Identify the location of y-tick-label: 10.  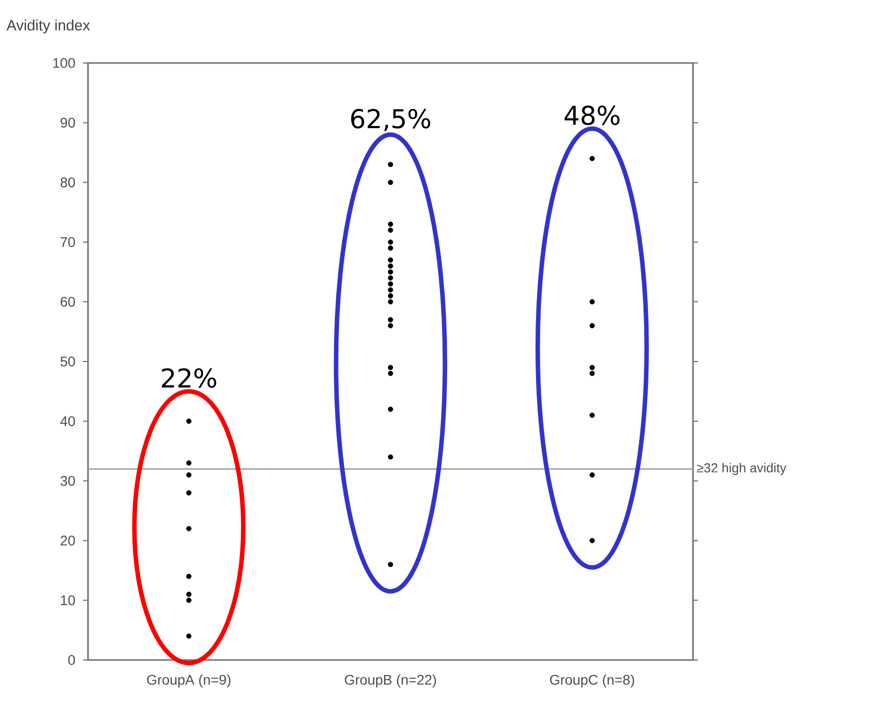
(68, 600).